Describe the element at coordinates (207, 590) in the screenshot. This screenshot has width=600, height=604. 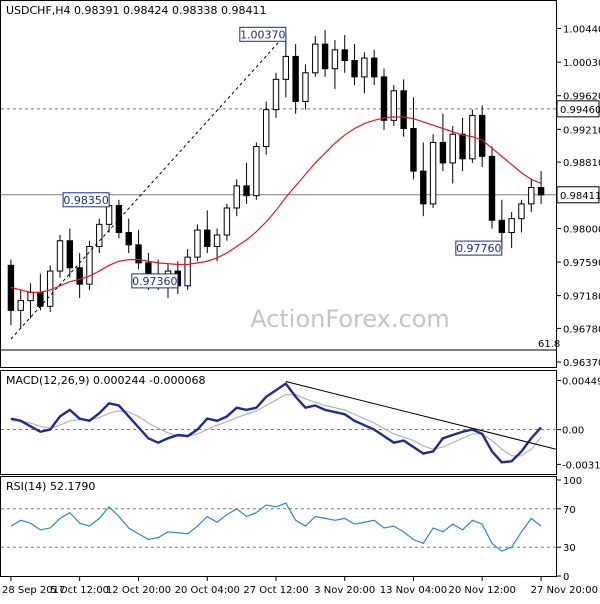
I see `x-axis-label: 20 Oct 04:00` at that location.